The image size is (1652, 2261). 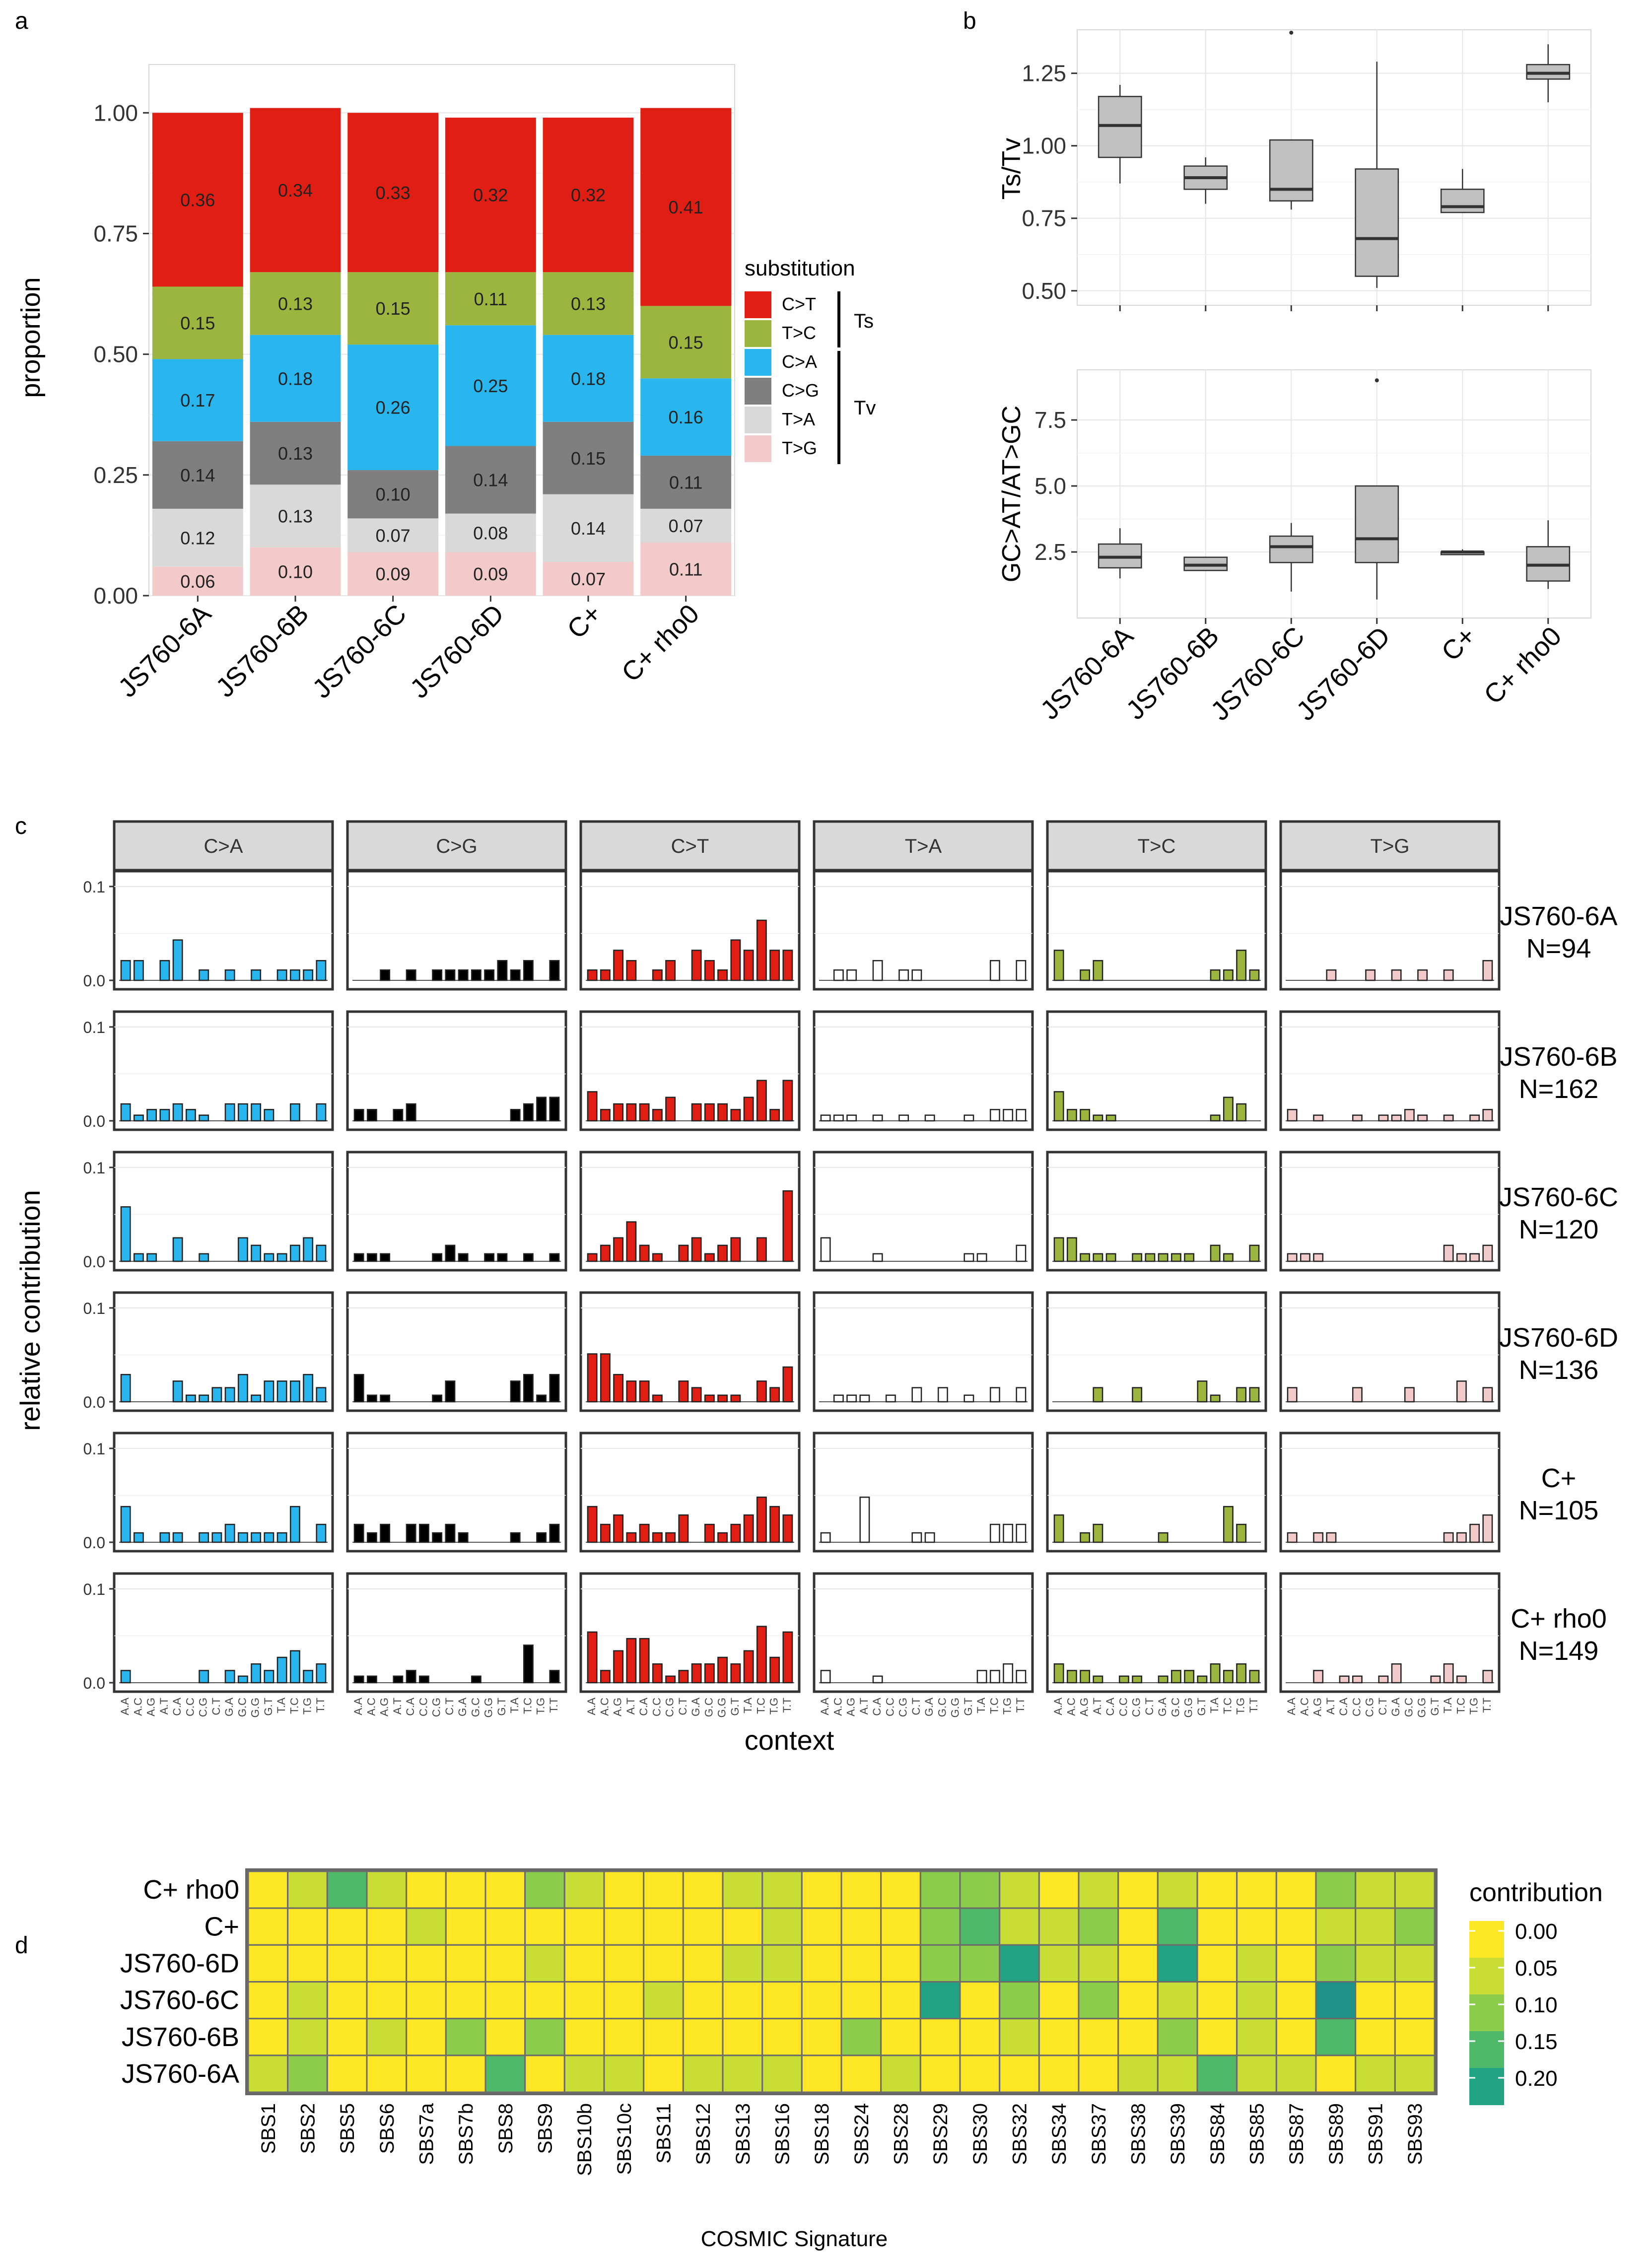 What do you see at coordinates (198, 400) in the screenshot?
I see `data-label: 0.17` at bounding box center [198, 400].